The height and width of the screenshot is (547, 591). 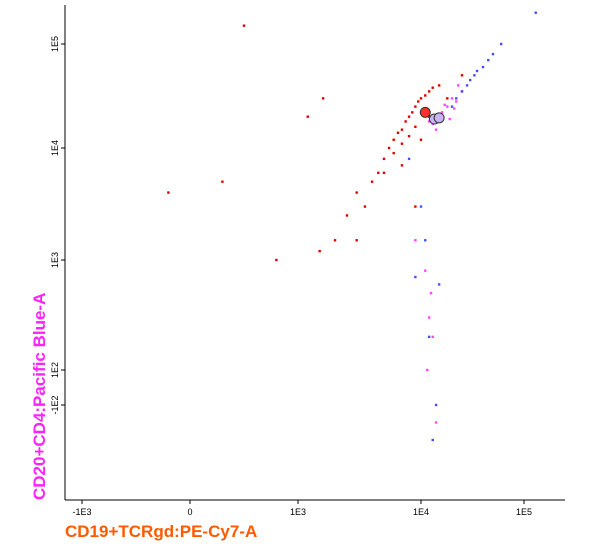 What do you see at coordinates (524, 512) in the screenshot?
I see `x-tick-label: 1E5` at bounding box center [524, 512].